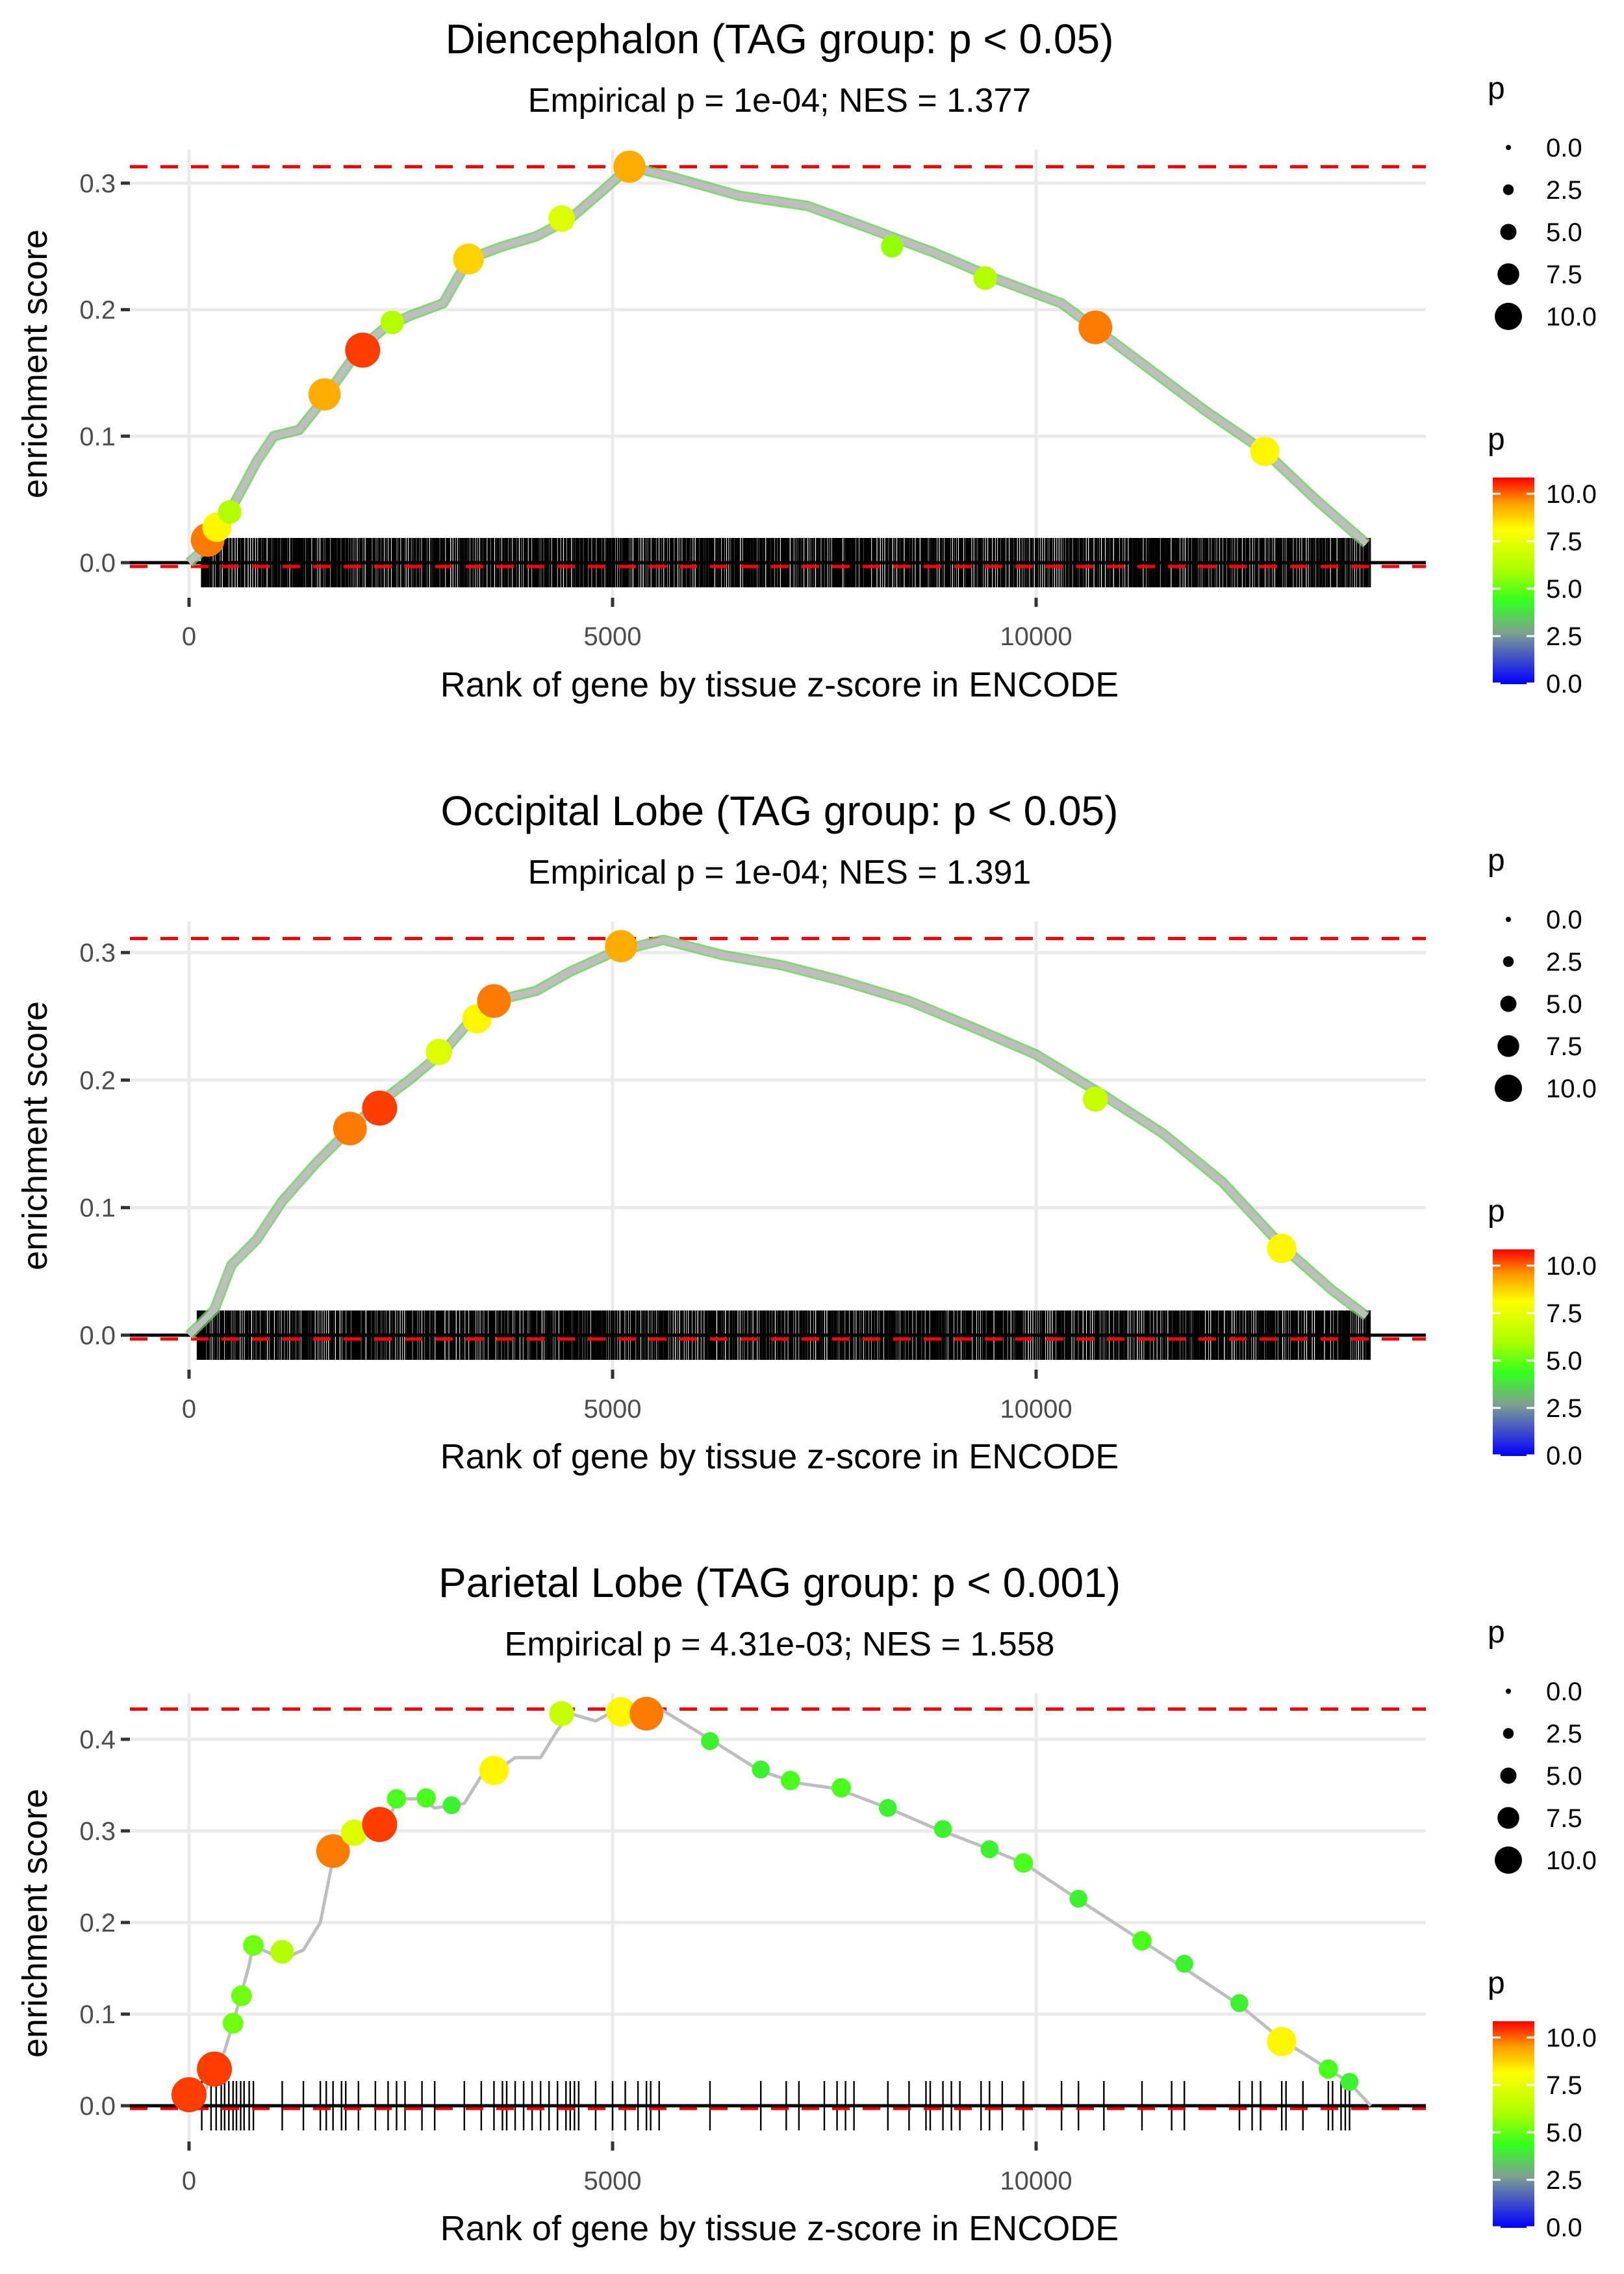  What do you see at coordinates (1542, 1156) in the screenshot?
I see `legend-panel-2: p 0.0 2.5 5.0 7.5 10.0 p 10.0 7.5 5.0 2.5 0.0` at bounding box center [1542, 1156].